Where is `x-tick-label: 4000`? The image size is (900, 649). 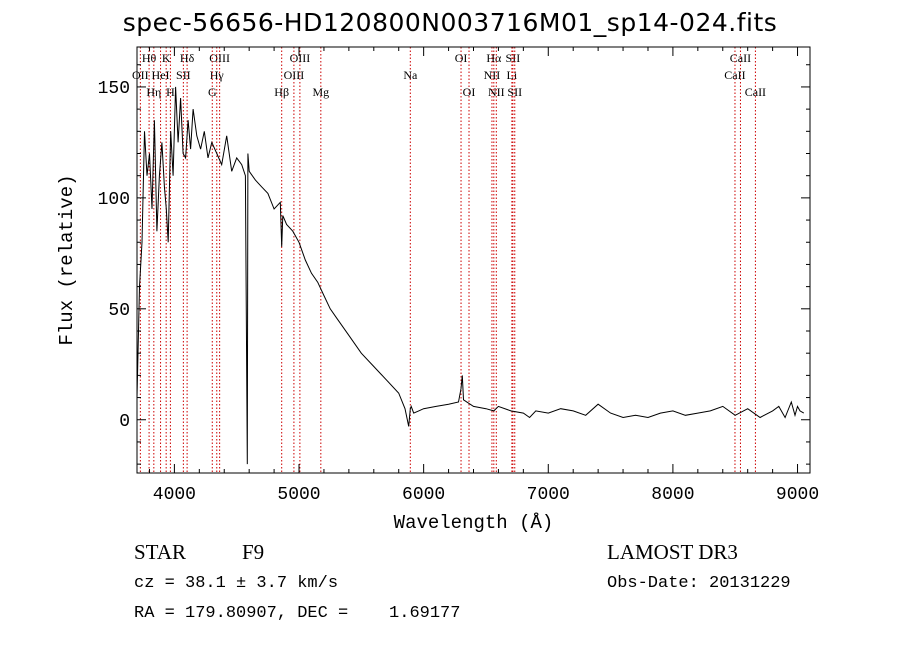
x-tick-label: 4000 is located at coordinates (174, 495).